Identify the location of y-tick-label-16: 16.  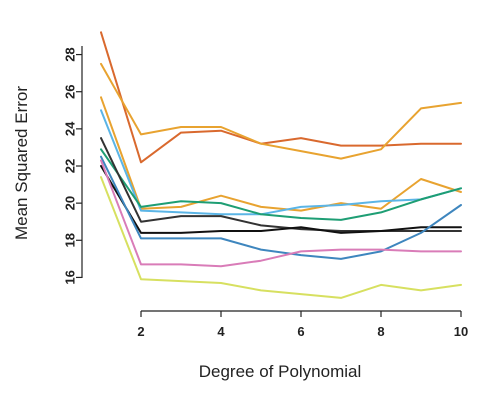
(70, 277).